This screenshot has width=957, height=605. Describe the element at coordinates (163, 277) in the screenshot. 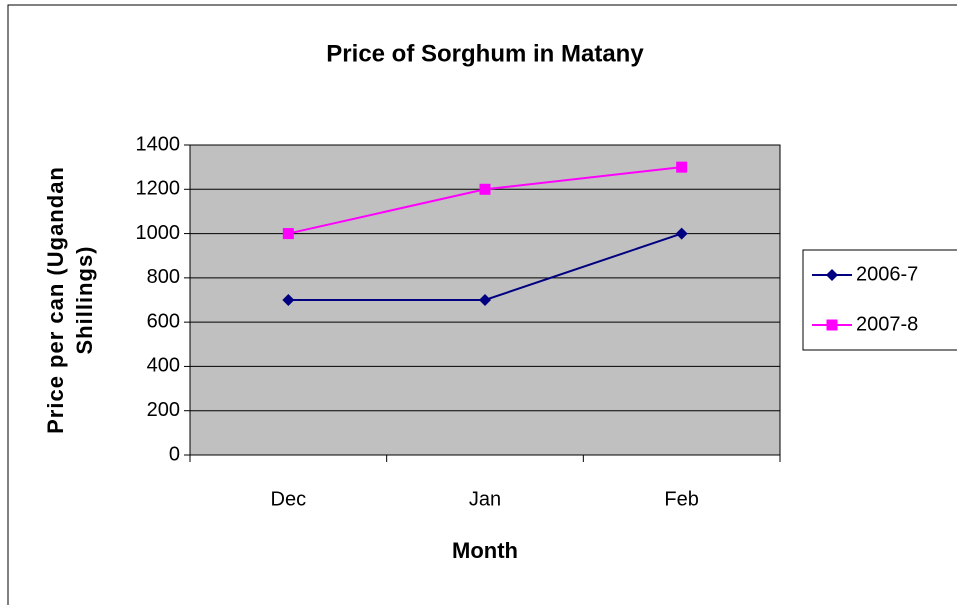

I see `y-tick-label: 800` at that location.